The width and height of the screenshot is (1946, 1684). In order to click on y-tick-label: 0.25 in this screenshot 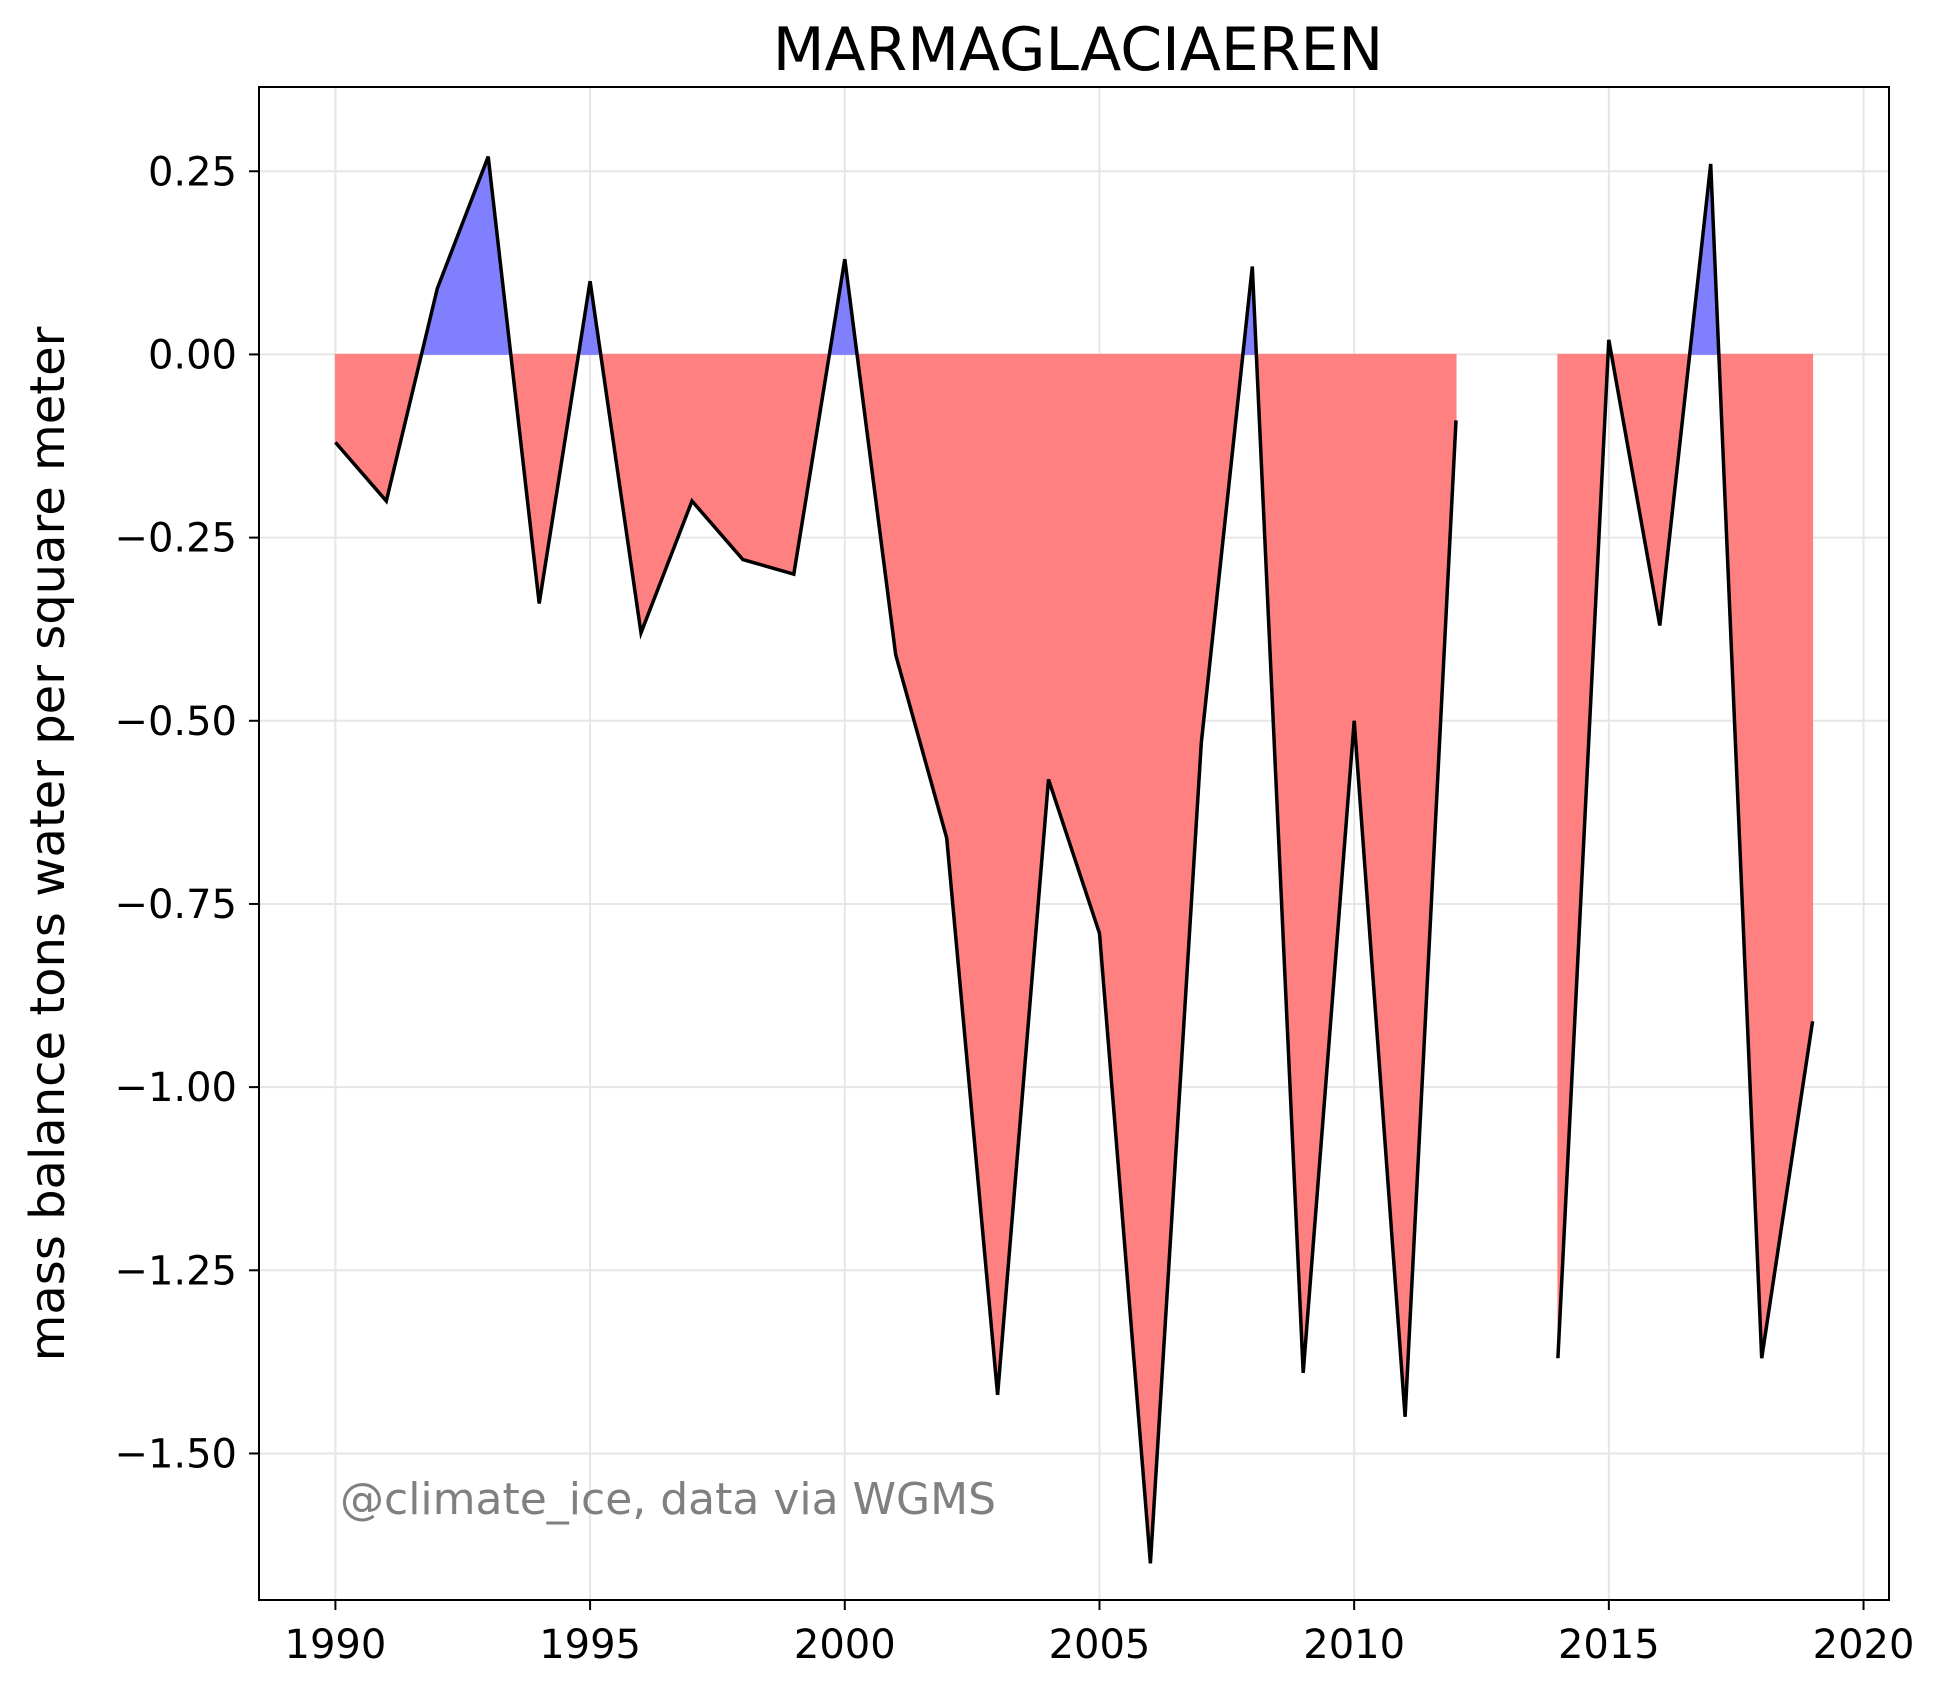, I will do `click(192, 172)`.